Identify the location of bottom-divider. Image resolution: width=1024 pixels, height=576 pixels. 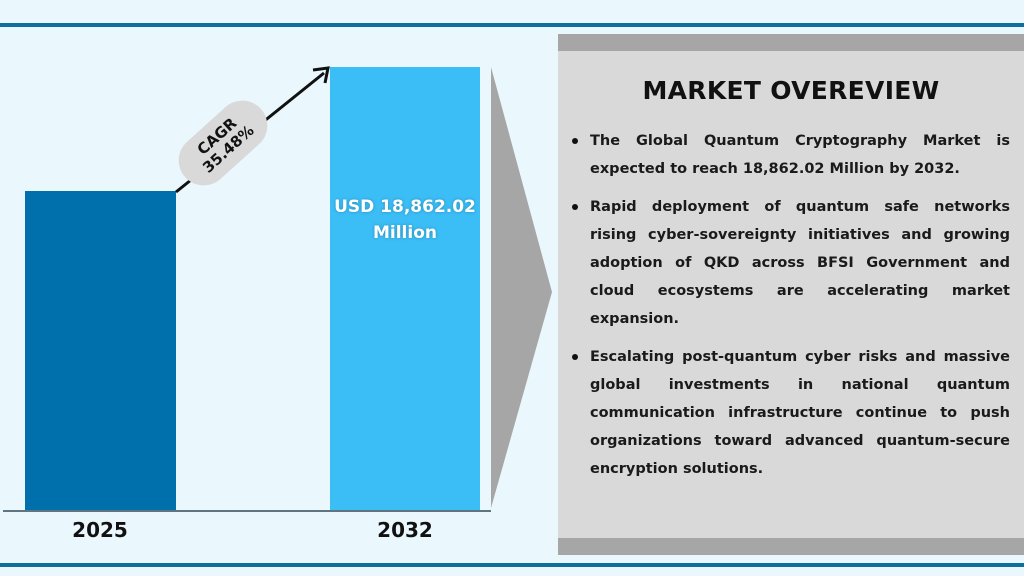
(512, 565).